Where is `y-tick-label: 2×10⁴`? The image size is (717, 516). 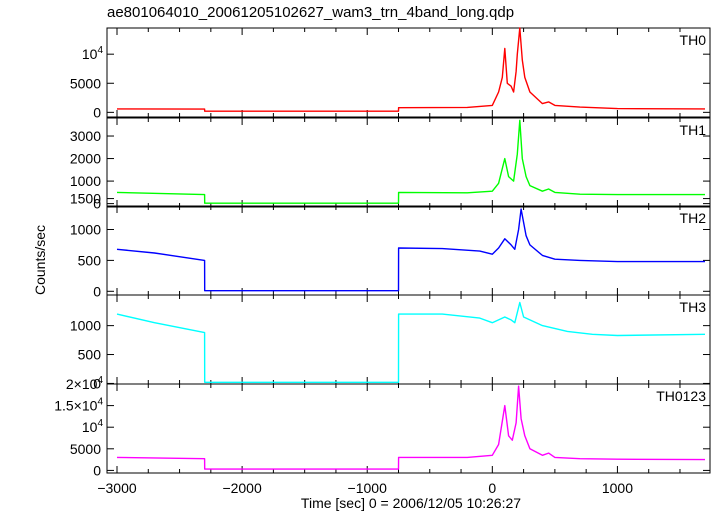 y-tick-label: 2×10⁴ is located at coordinates (85, 383).